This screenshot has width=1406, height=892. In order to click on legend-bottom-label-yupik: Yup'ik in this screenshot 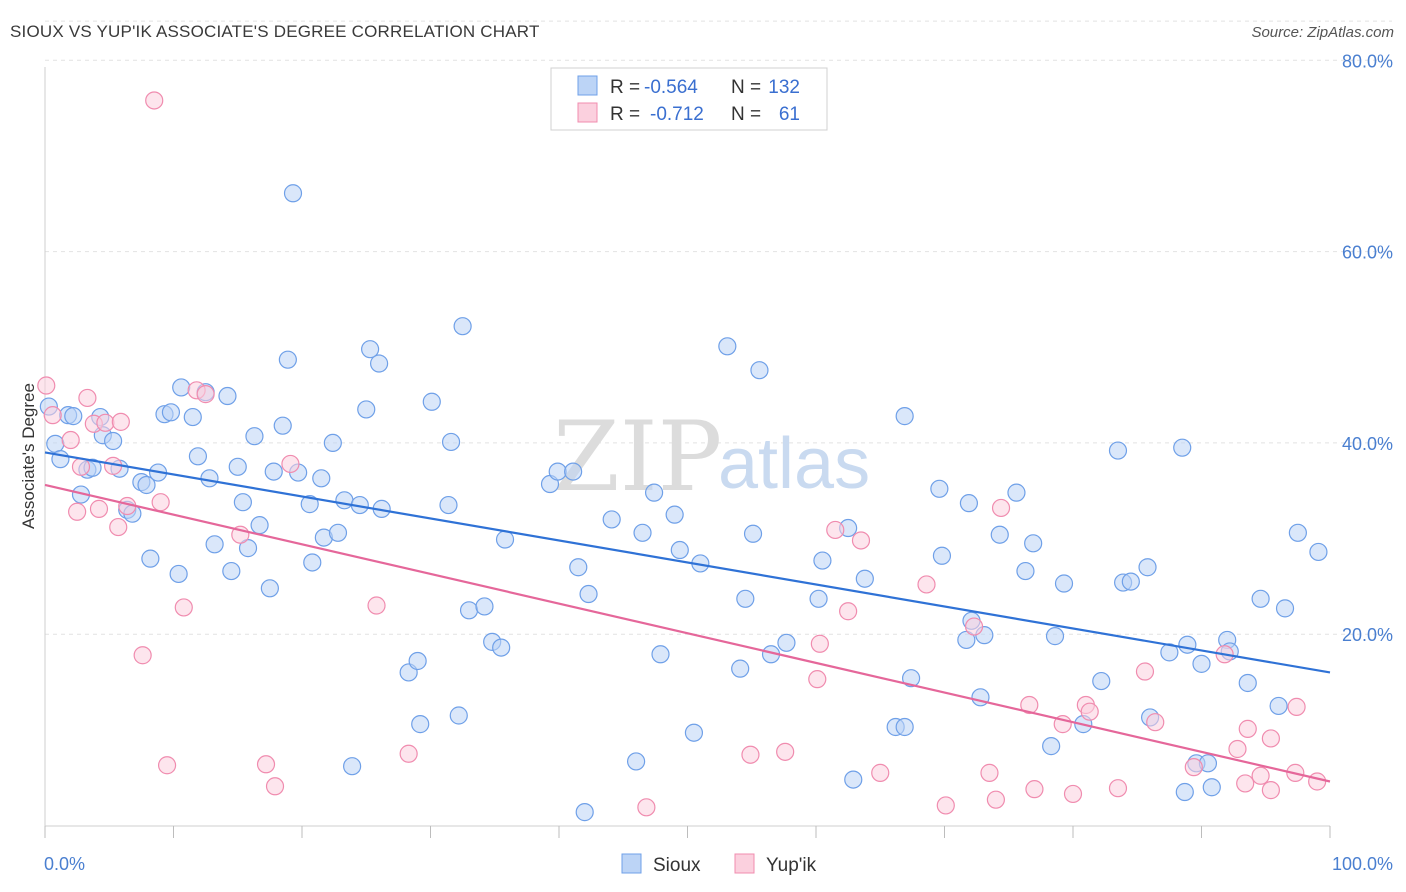, I will do `click(791, 865)`.